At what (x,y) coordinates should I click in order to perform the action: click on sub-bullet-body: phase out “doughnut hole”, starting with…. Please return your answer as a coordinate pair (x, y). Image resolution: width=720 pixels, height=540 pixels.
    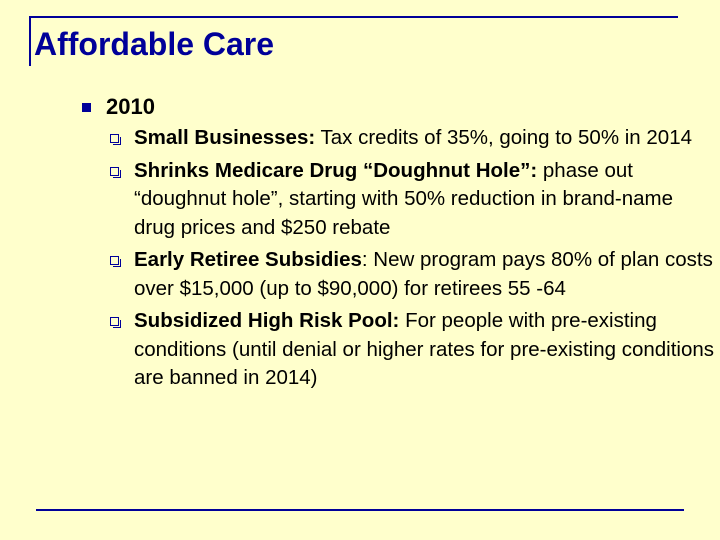
    Looking at the image, I should click on (404, 198).